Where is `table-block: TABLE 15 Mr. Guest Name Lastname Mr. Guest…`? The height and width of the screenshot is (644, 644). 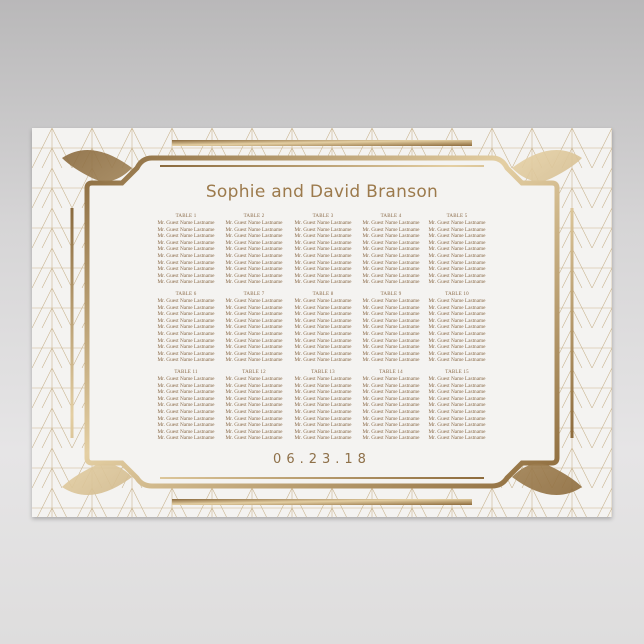
table-block: TABLE 15 Mr. Guest Name Lastname Mr. Guest… is located at coordinates (457, 405).